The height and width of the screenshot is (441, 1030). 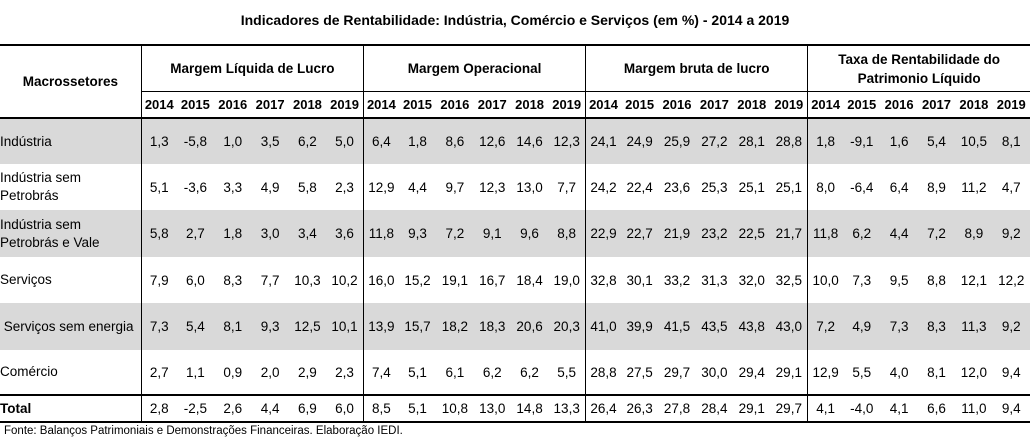 I want to click on total-cell: 27,8, so click(x=677, y=408).